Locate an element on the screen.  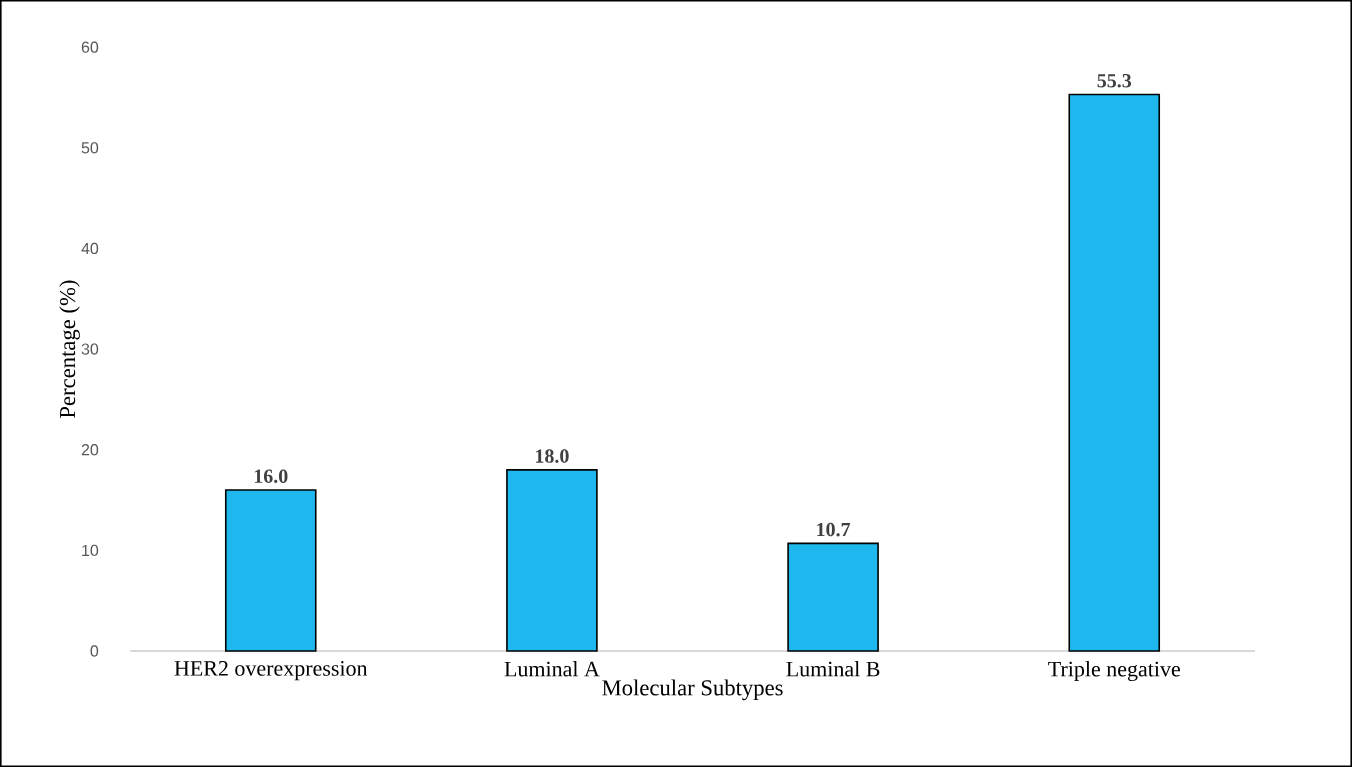
x-tick-label: Luminal A is located at coordinates (552, 668).